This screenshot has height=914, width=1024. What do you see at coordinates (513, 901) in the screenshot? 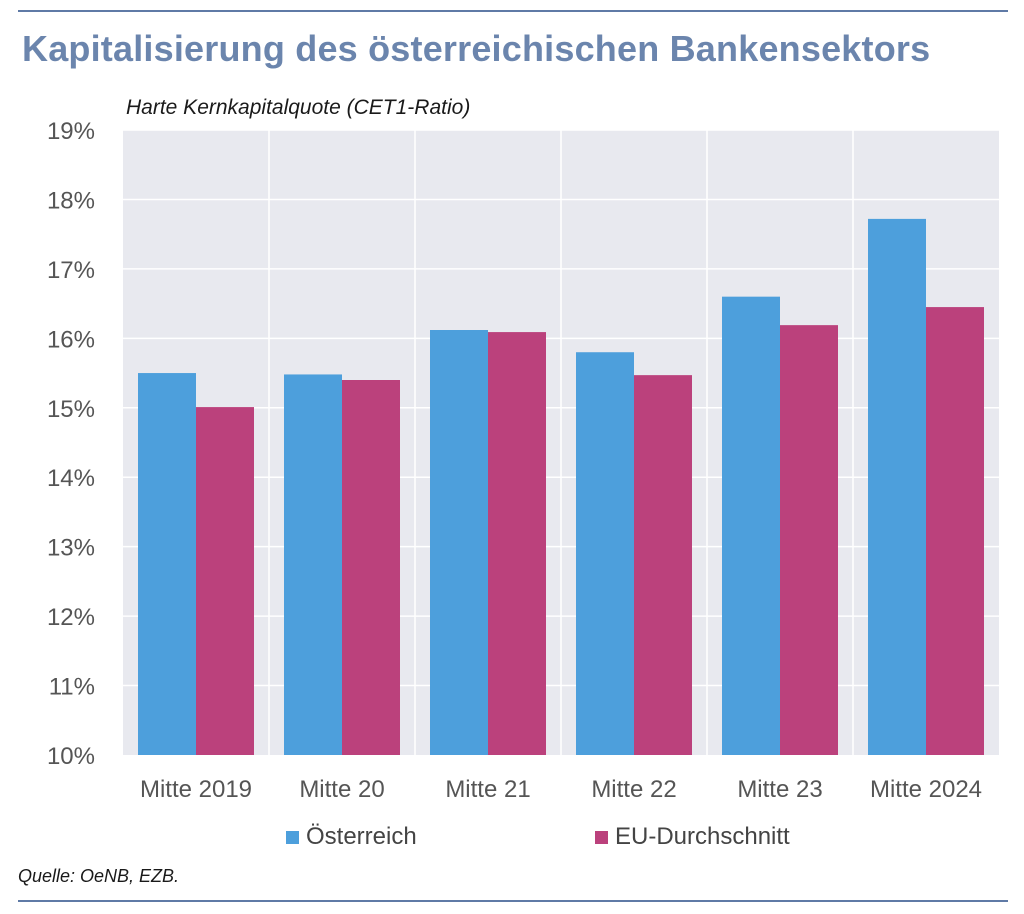
I see `bottom-rule` at bounding box center [513, 901].